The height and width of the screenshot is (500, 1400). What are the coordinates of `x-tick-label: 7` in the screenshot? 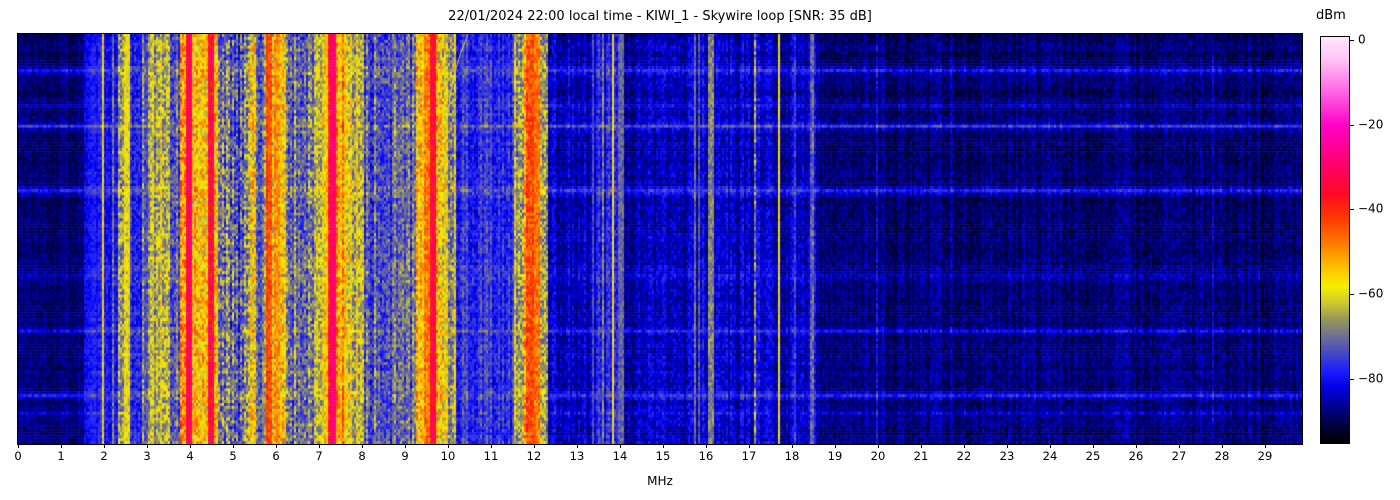 It's located at (319, 456).